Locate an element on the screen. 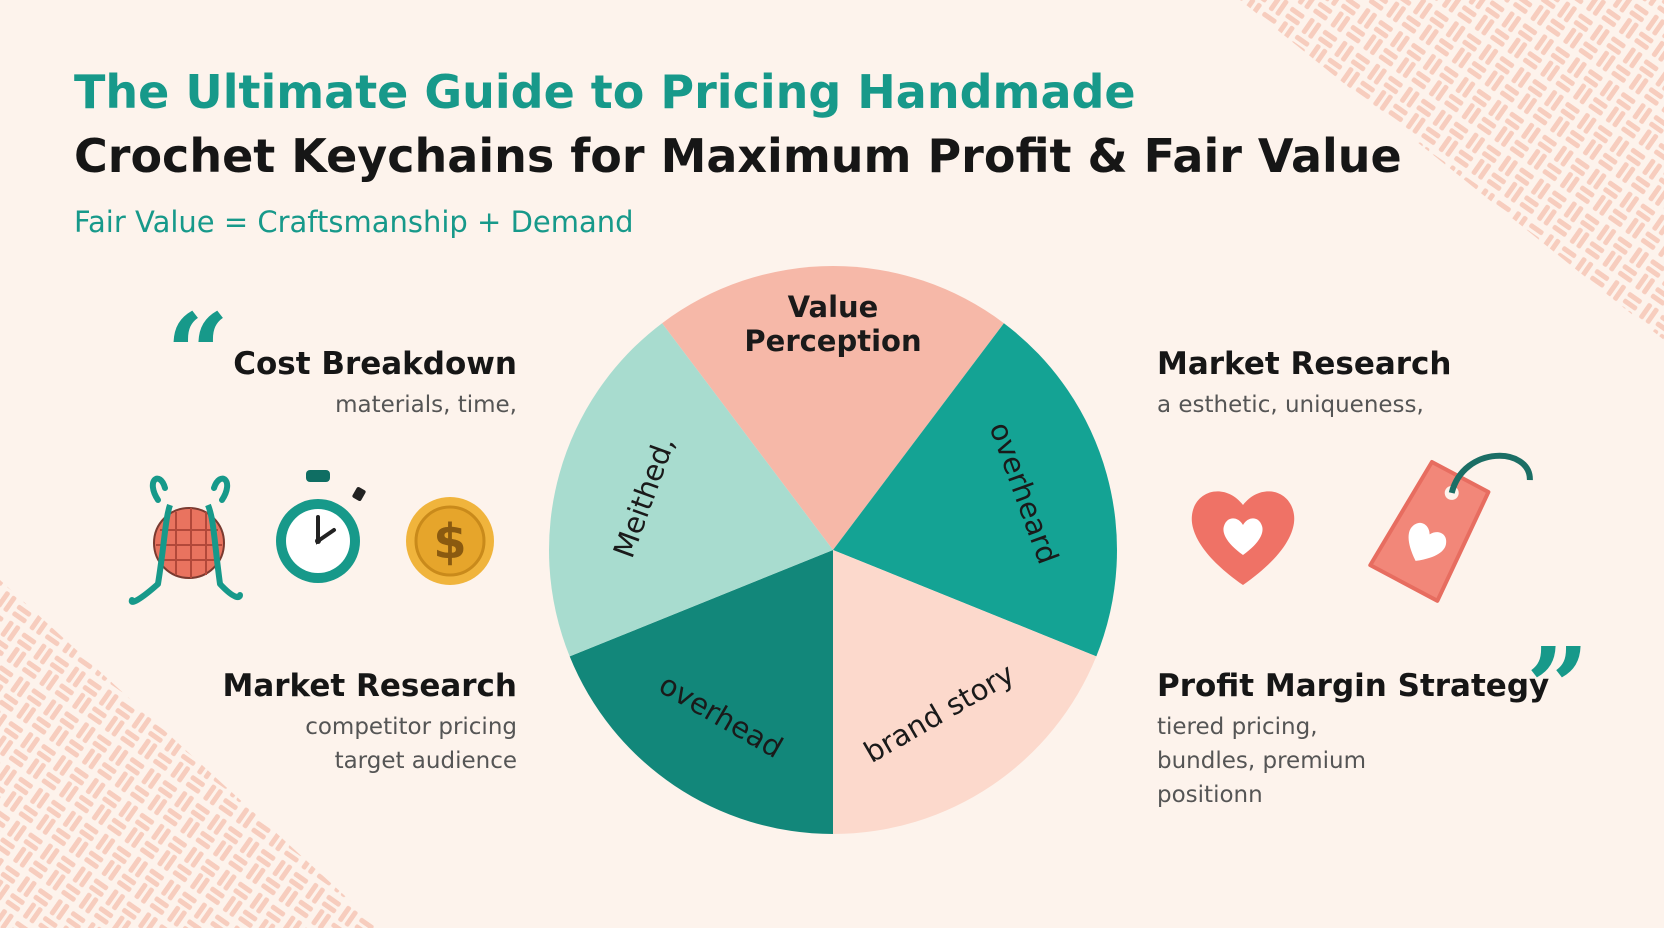  block-line: competitor pricing is located at coordinates (411, 727).